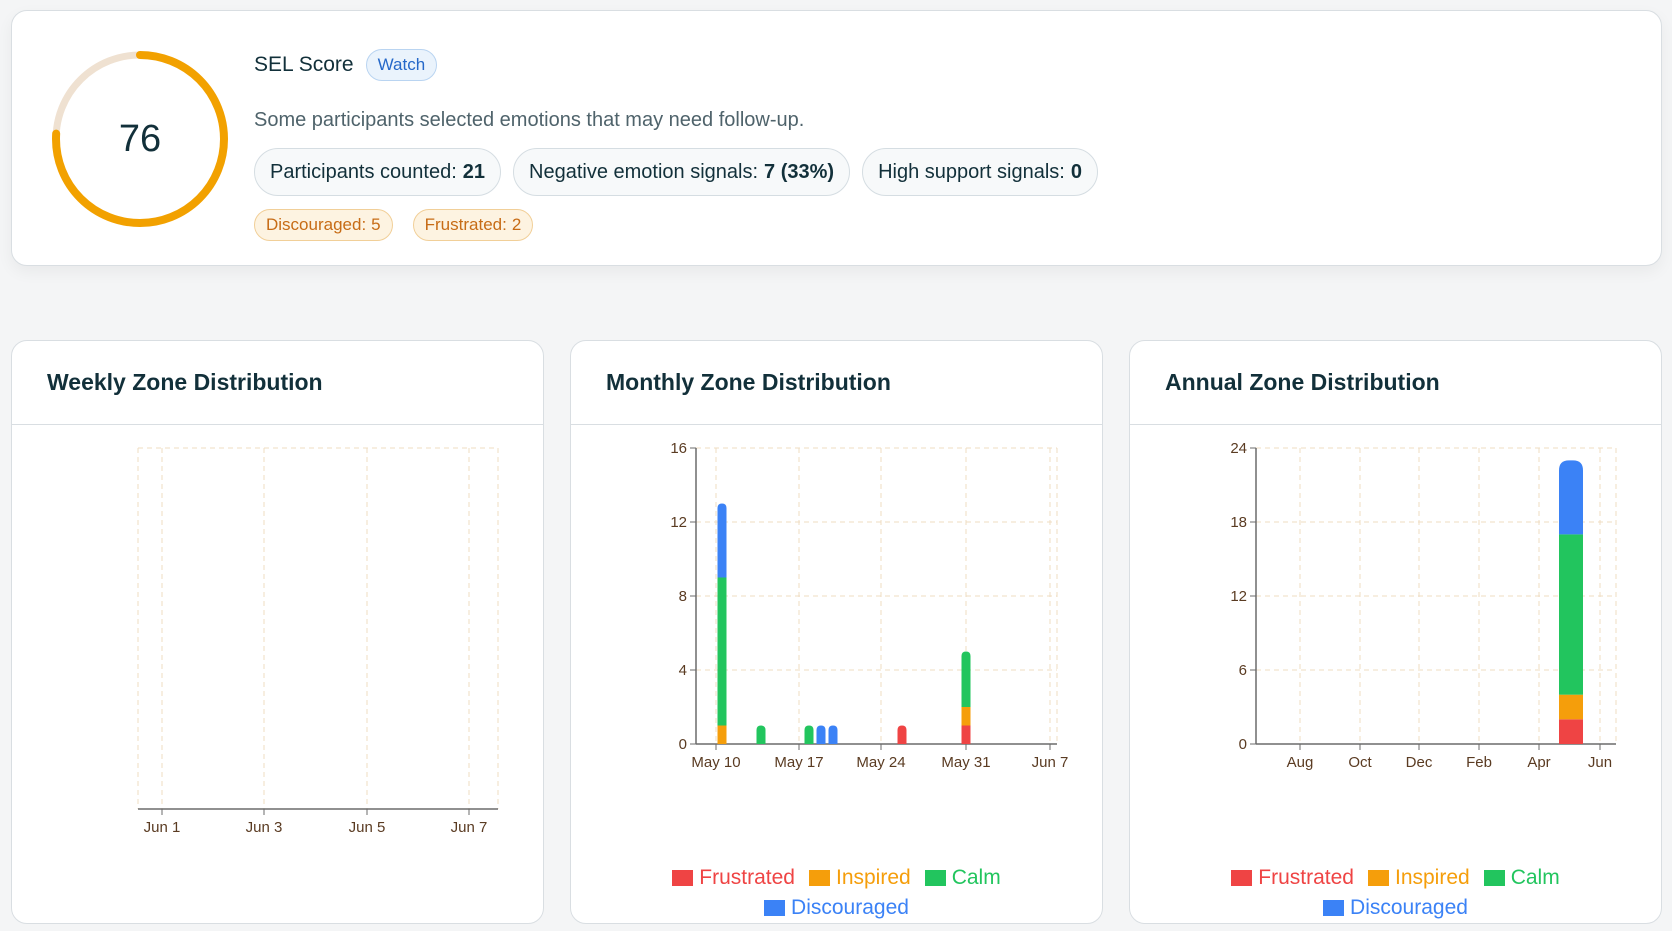  What do you see at coordinates (304, 64) in the screenshot?
I see `score-label: SEL Score` at bounding box center [304, 64].